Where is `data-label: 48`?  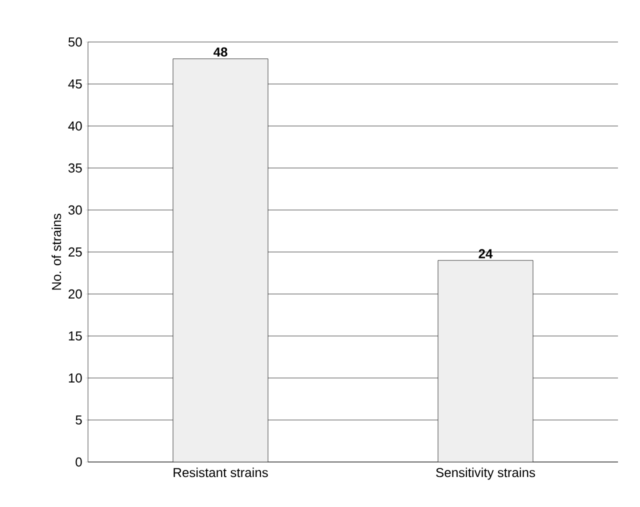 data-label: 48 is located at coordinates (221, 52).